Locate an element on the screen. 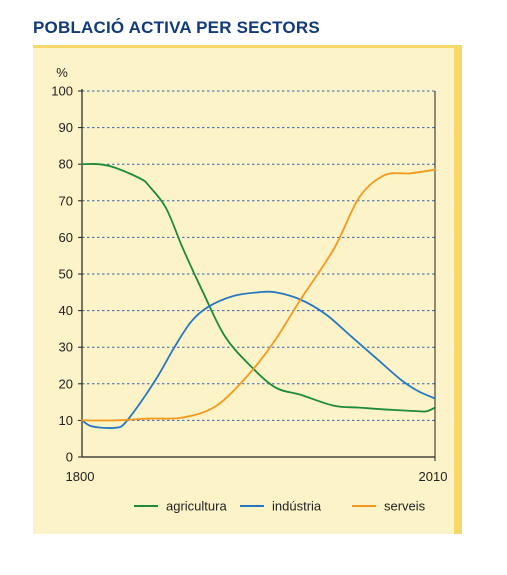 This screenshot has height=575, width=507. chart-title: POBLACIÓ ACTIVA PER SECTORS is located at coordinates (176, 27).